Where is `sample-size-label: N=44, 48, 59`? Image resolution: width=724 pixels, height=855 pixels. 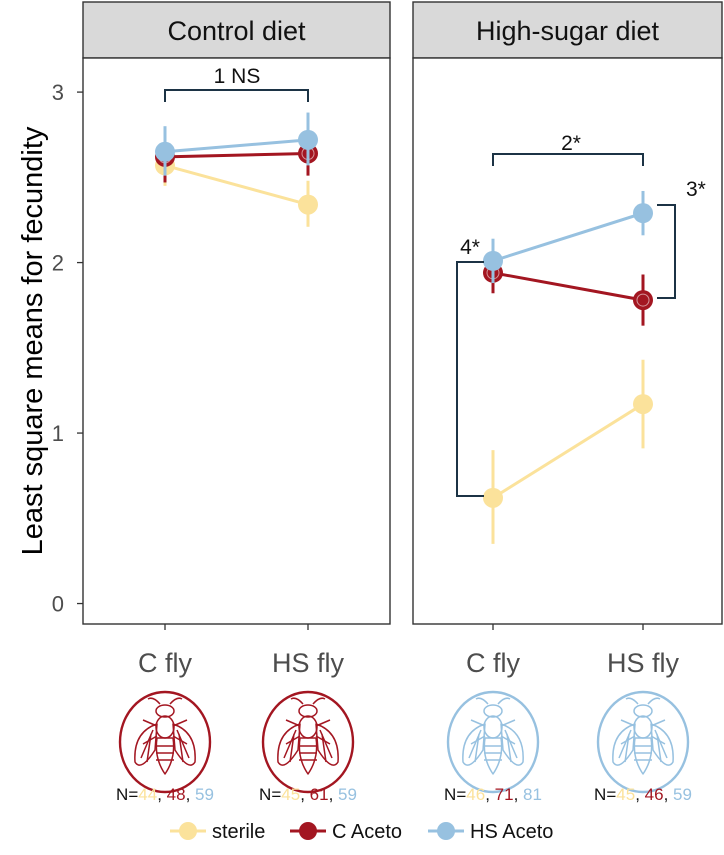 sample-size-label: N=44, 48, 59 is located at coordinates (165, 794).